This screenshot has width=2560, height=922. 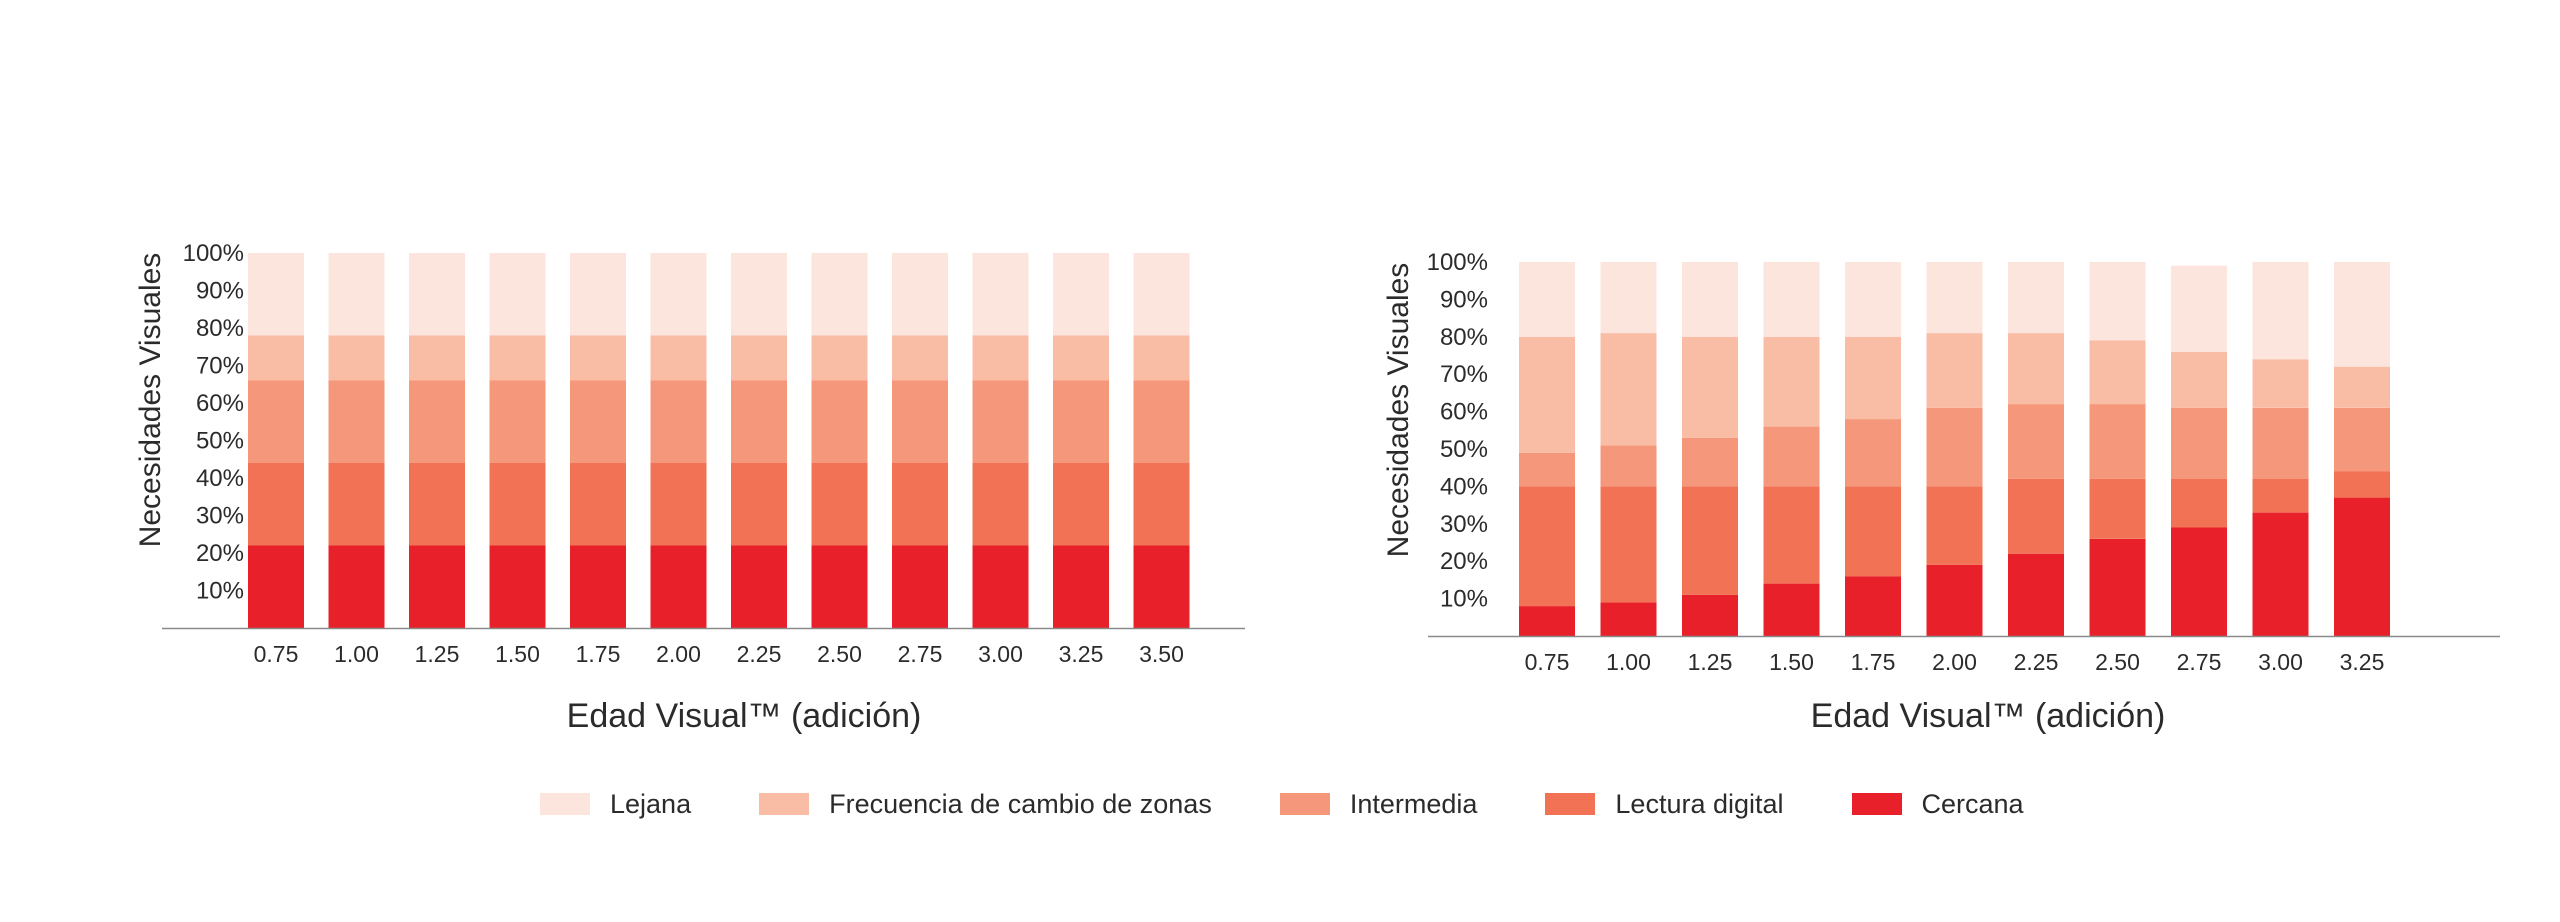 I want to click on bar-segment-intermedia-1.75, so click(x=598, y=421).